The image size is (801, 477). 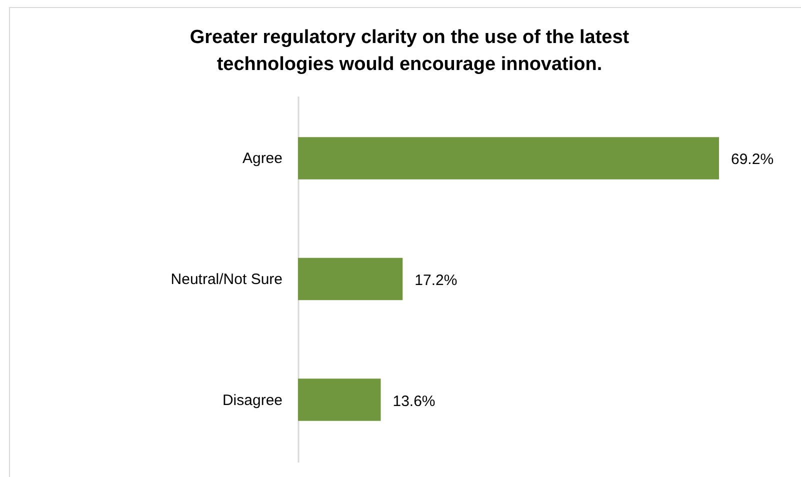 What do you see at coordinates (410, 37) in the screenshot?
I see `text: Greater regulatory clarity on the use of the latest` at bounding box center [410, 37].